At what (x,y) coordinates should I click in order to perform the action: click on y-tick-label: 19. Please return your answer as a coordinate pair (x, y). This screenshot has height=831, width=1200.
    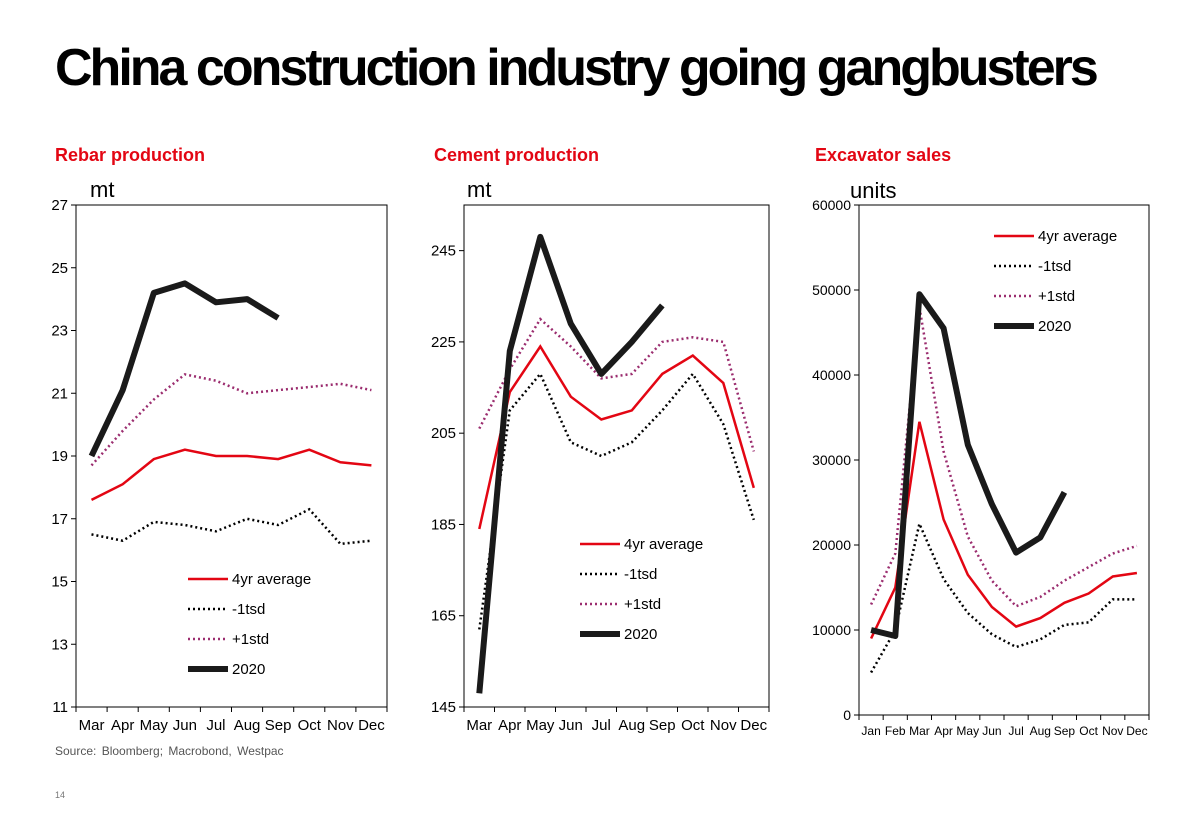
    Looking at the image, I should click on (59, 456).